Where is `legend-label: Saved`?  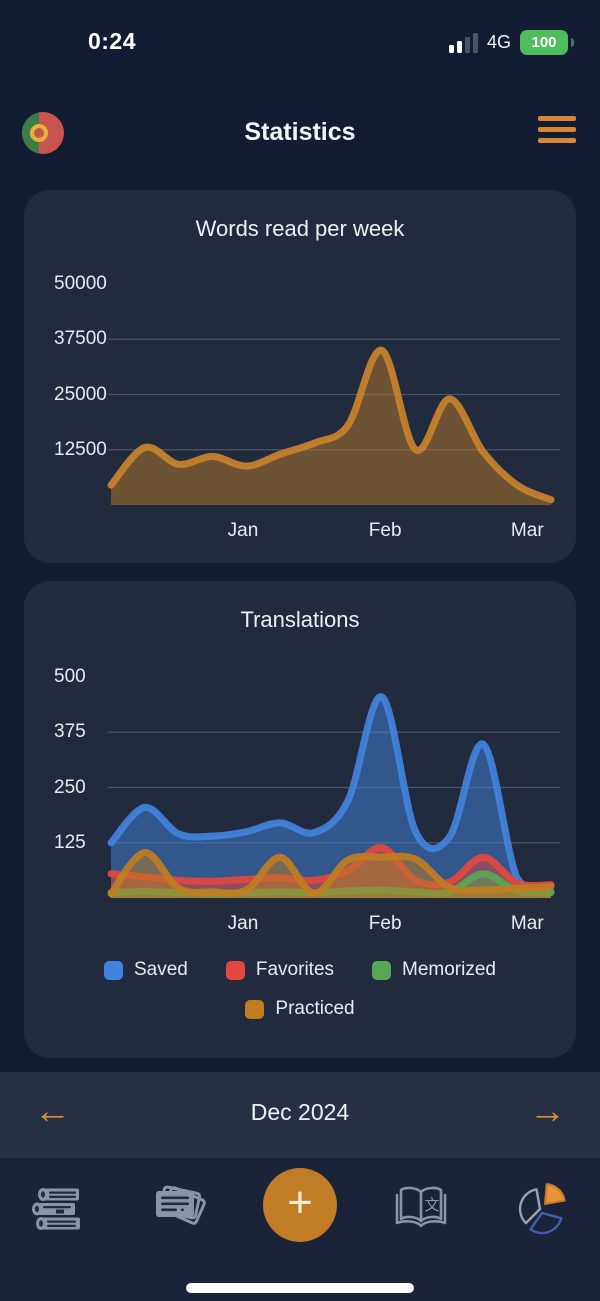
legend-label: Saved is located at coordinates (161, 969).